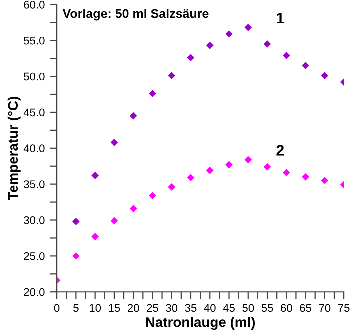  What do you see at coordinates (306, 308) in the screenshot?
I see `x-tick-label: 65` at bounding box center [306, 308].